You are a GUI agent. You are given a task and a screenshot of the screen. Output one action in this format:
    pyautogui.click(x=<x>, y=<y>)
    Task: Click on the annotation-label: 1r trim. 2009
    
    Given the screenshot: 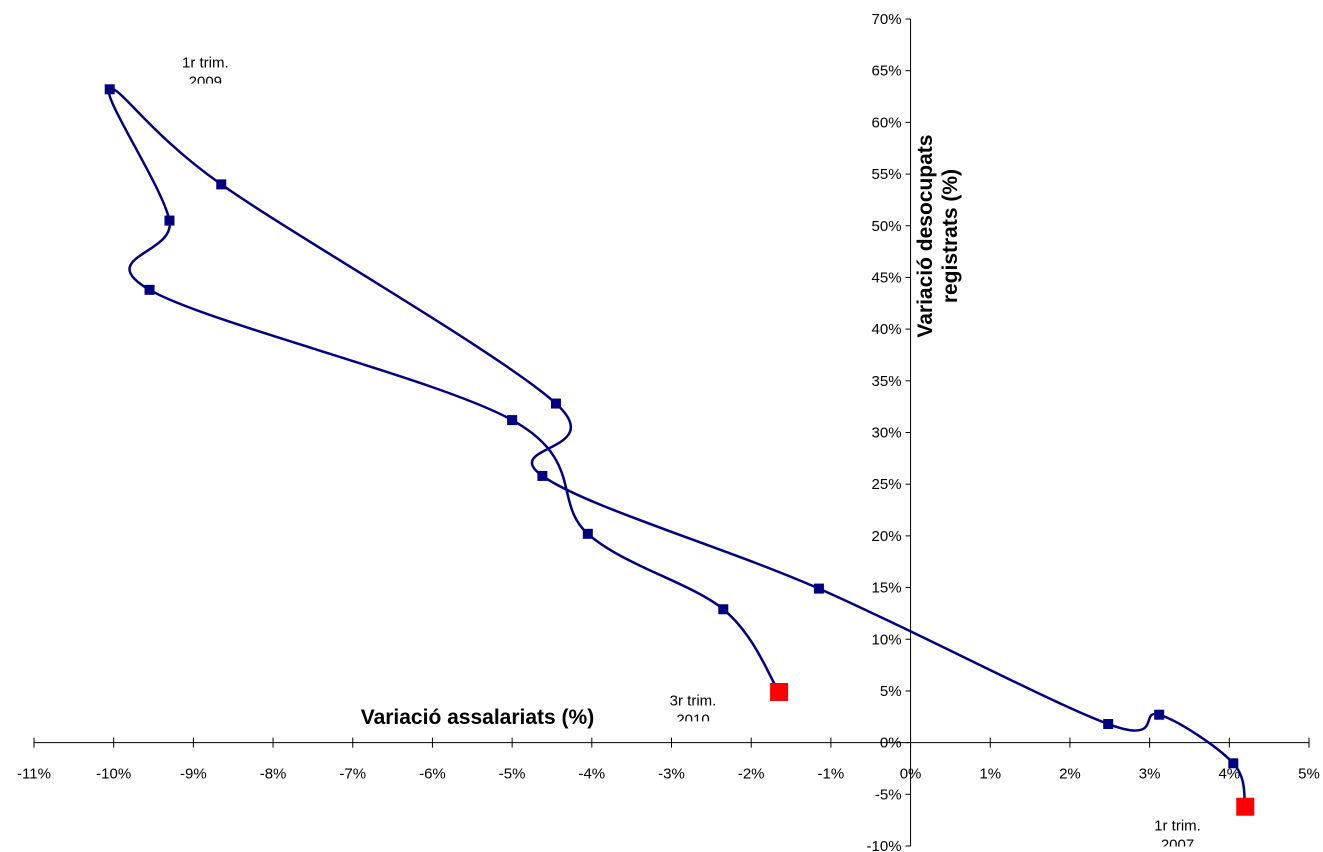 What is the action you would take?
    pyautogui.click(x=205, y=73)
    